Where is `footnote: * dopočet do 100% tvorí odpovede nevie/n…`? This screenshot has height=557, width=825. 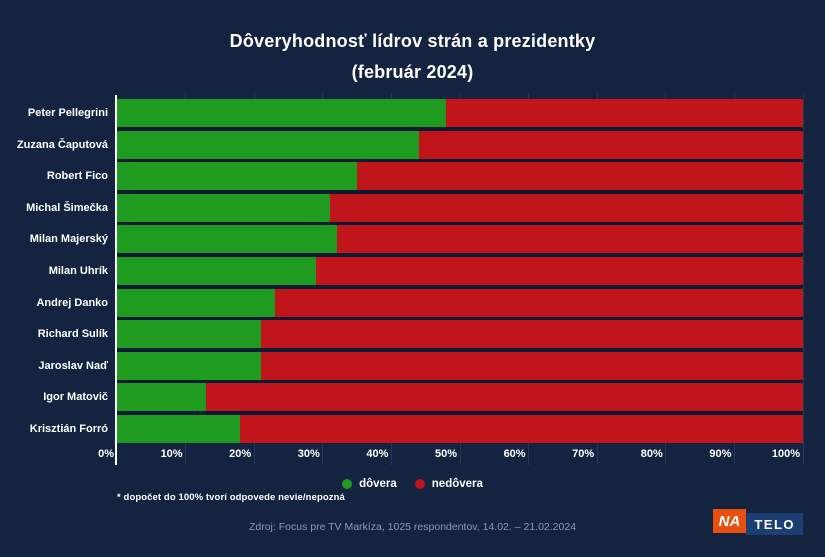
footnote: * dopočet do 100% tvorí odpovede nevie/n… is located at coordinates (231, 497).